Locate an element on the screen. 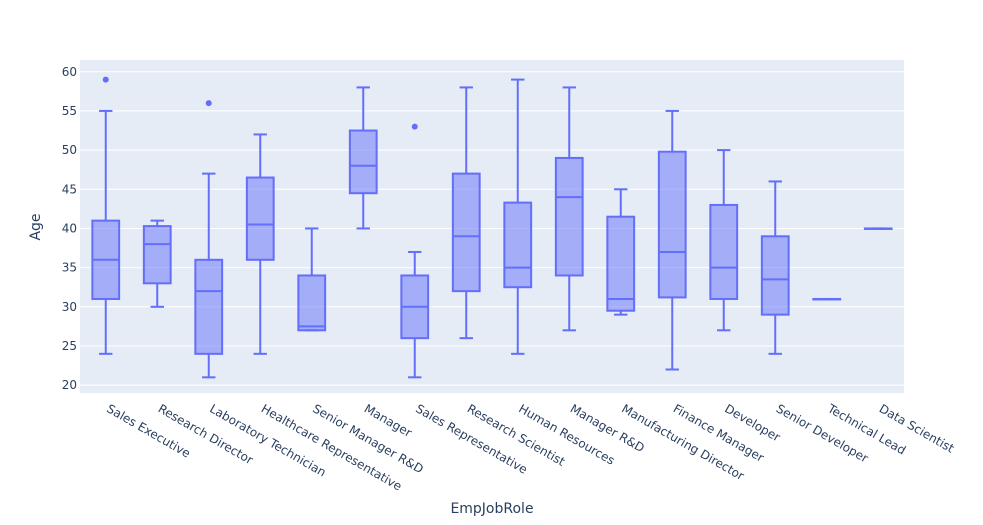 Image resolution: width=983 pixels, height=525 pixels. x-tick-label: Human Resources is located at coordinates (566, 434).